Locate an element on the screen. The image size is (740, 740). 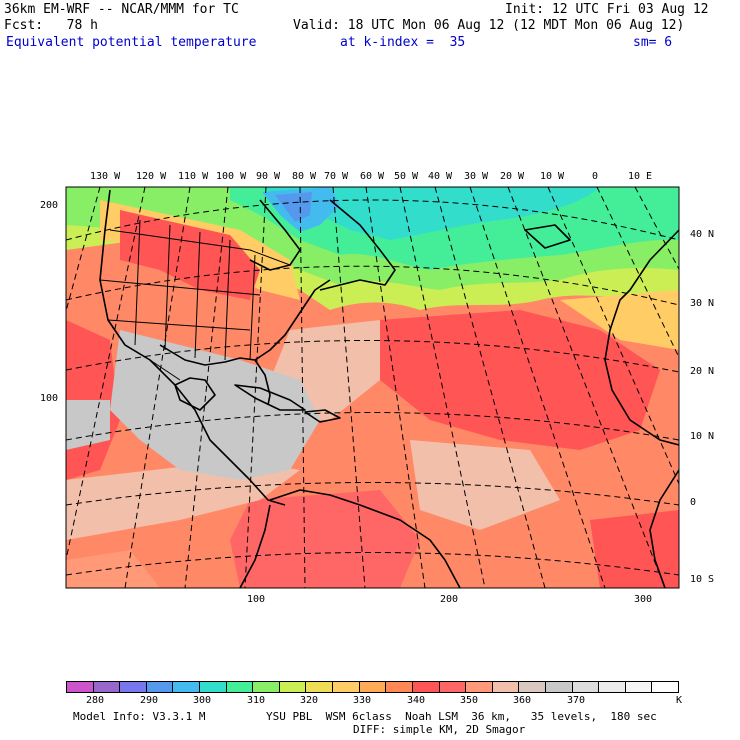
lat-label: 30 N is located at coordinates (702, 303).